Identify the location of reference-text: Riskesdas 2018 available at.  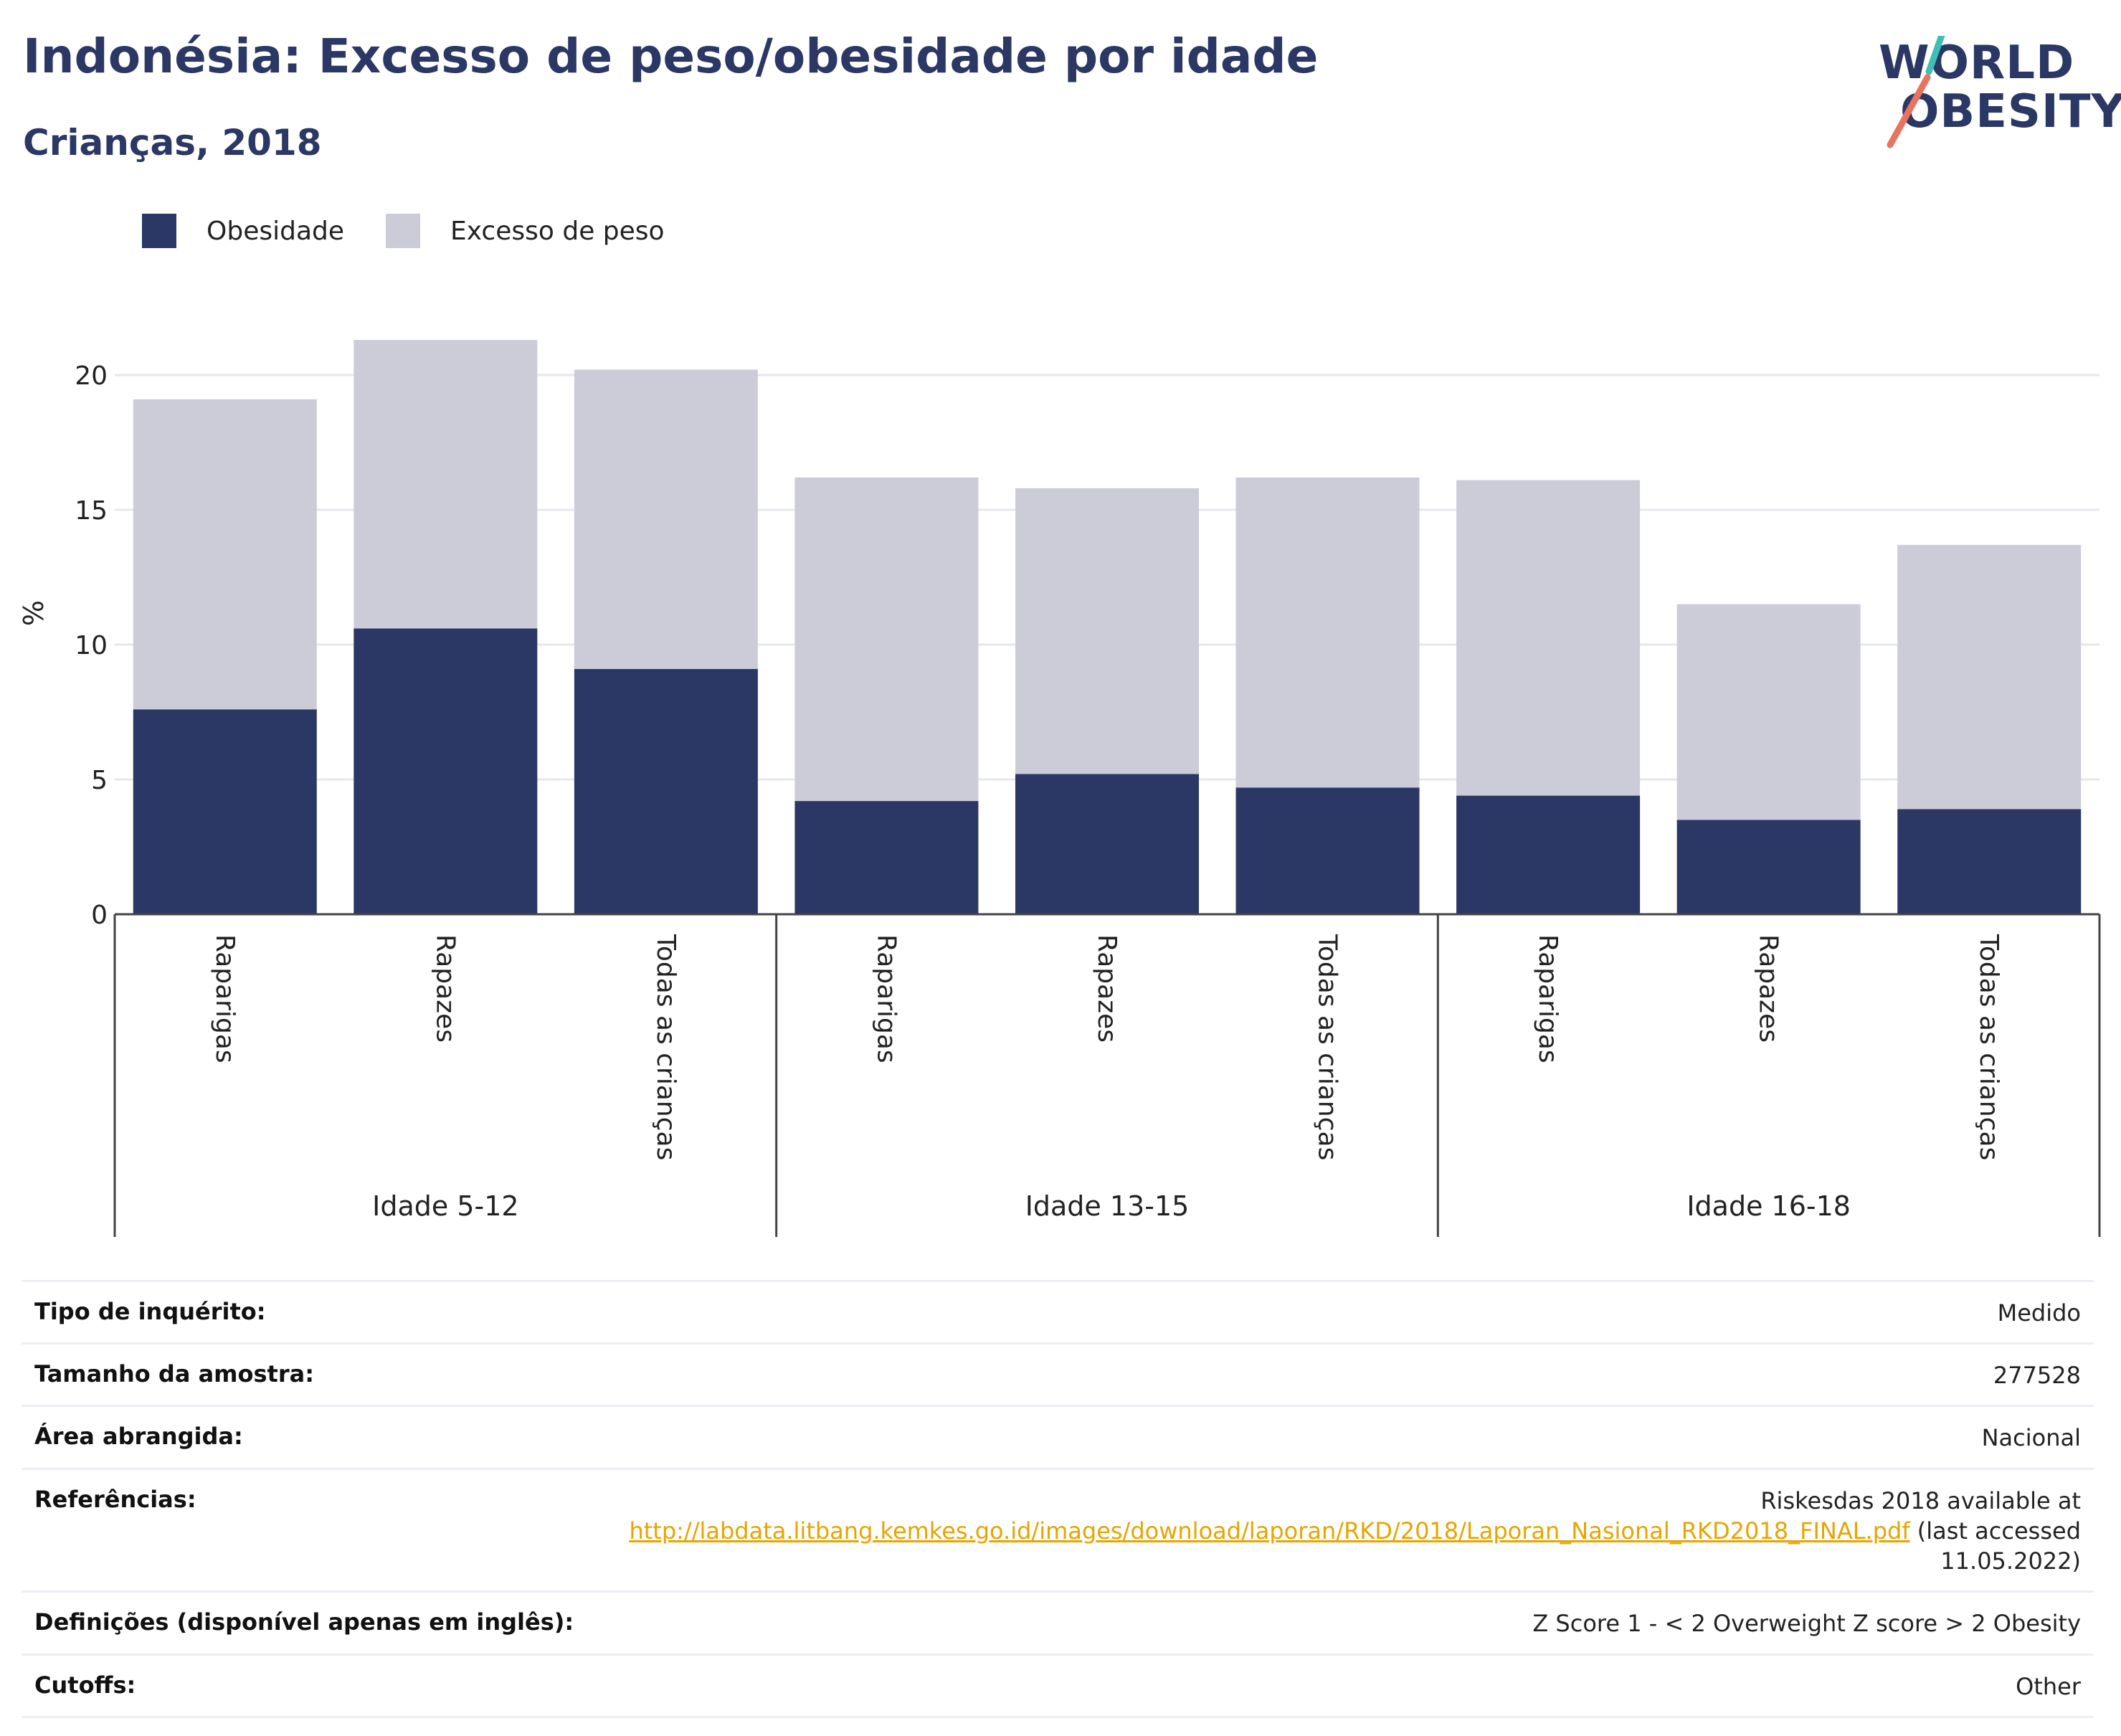
(1920, 1500).